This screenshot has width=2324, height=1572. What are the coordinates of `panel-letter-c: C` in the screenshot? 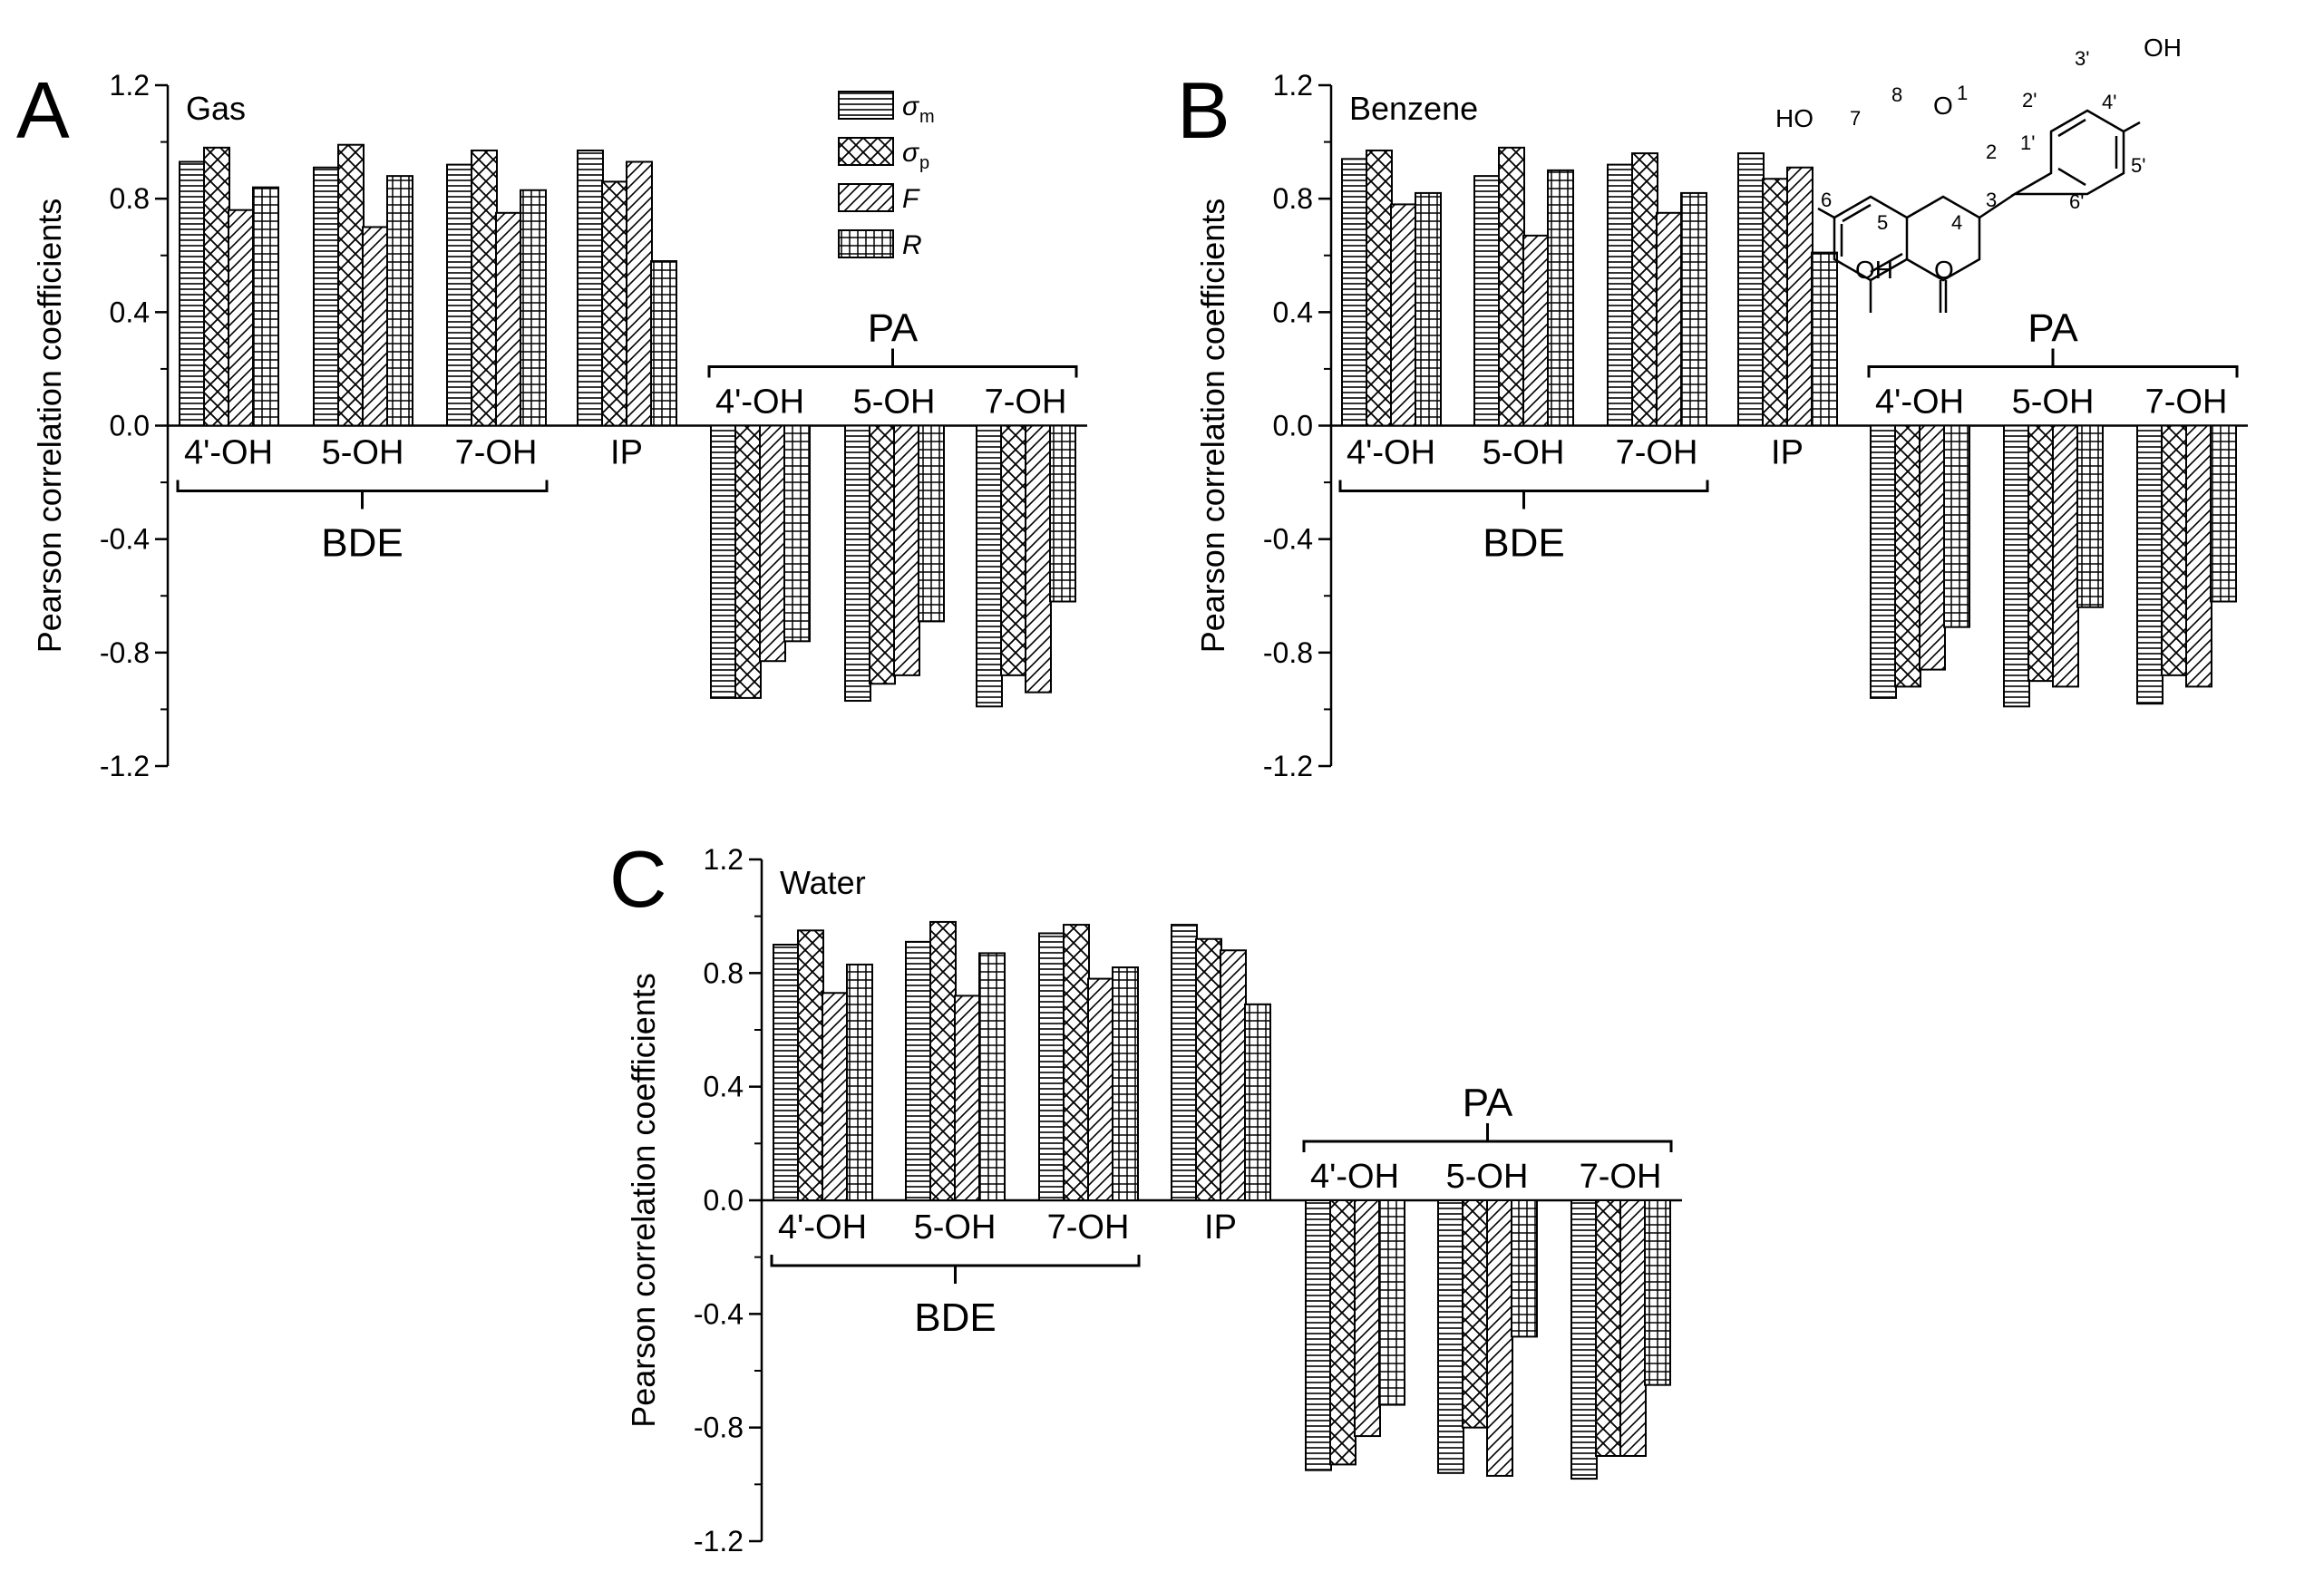 It's located at (638, 879).